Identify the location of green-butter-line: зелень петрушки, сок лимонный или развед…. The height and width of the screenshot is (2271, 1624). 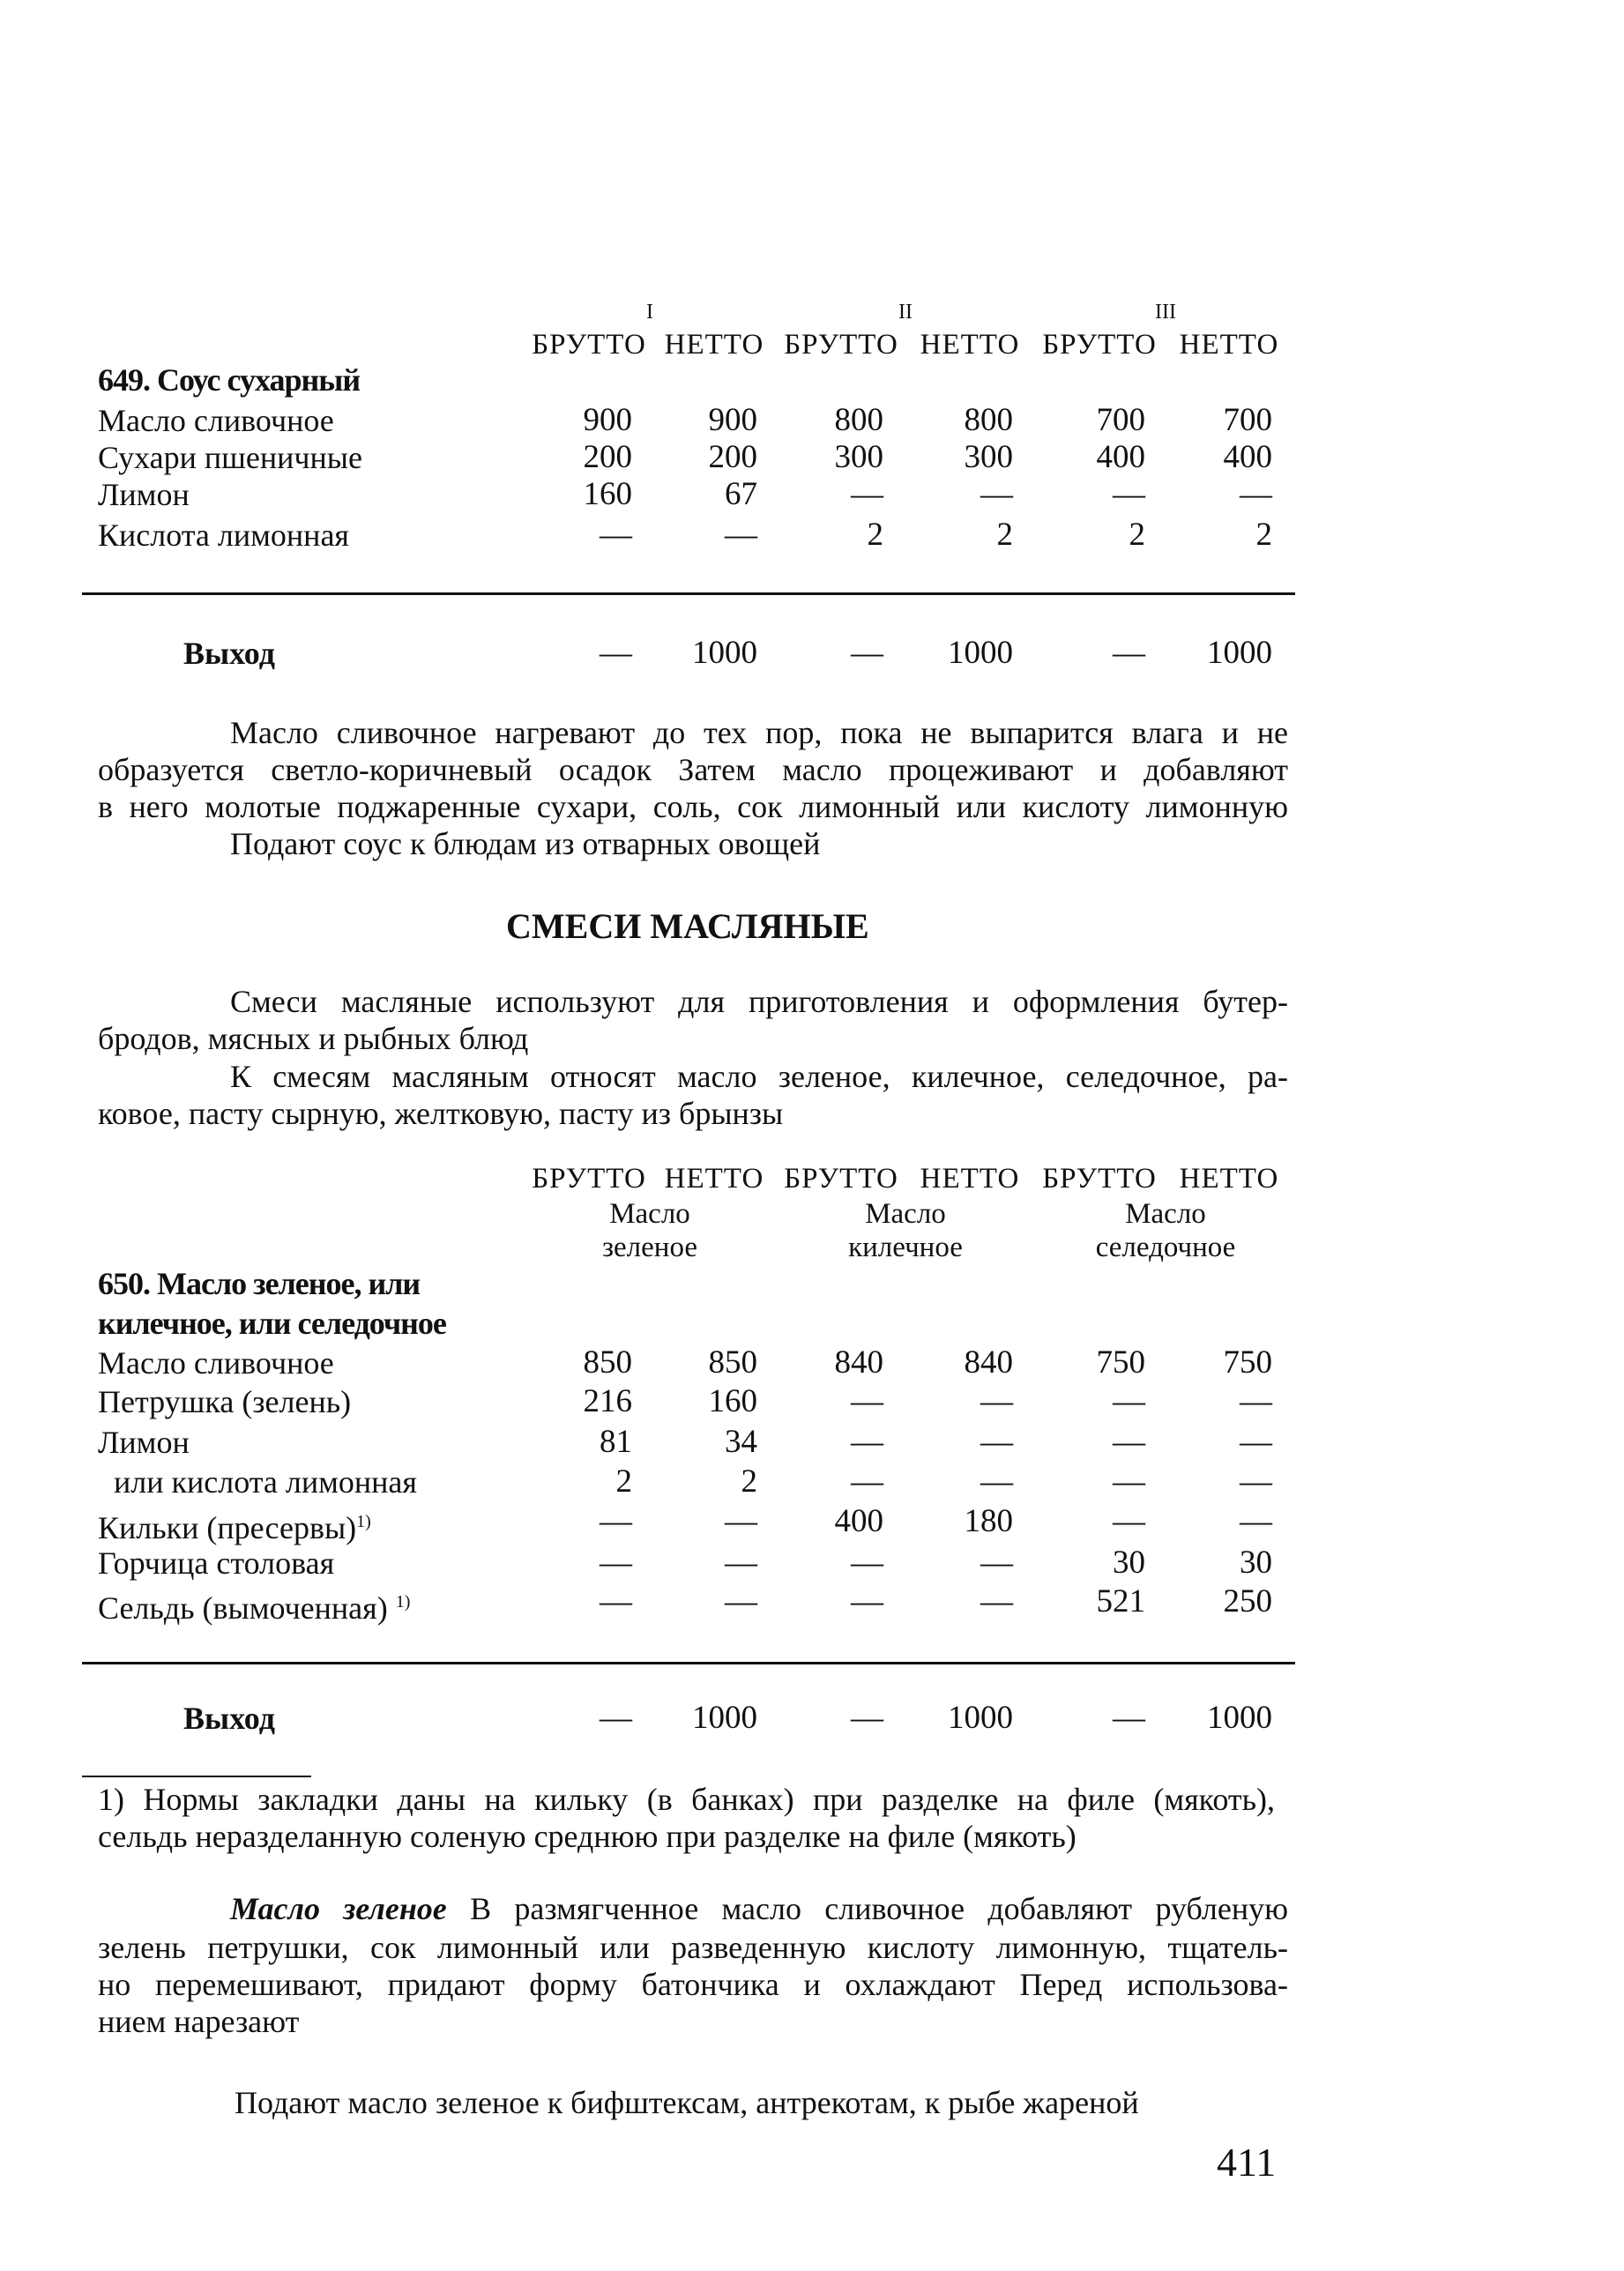
(693, 1948).